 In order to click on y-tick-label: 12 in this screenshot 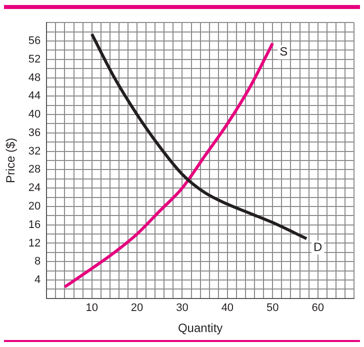, I will do `click(34, 243)`.